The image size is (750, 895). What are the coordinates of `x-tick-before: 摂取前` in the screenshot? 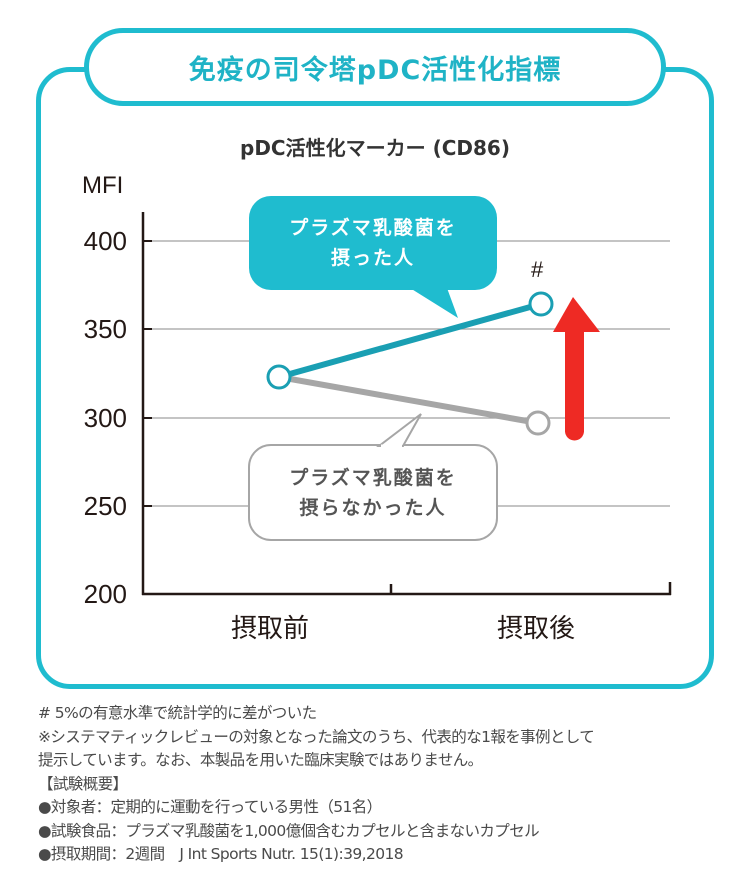 It's located at (269, 629).